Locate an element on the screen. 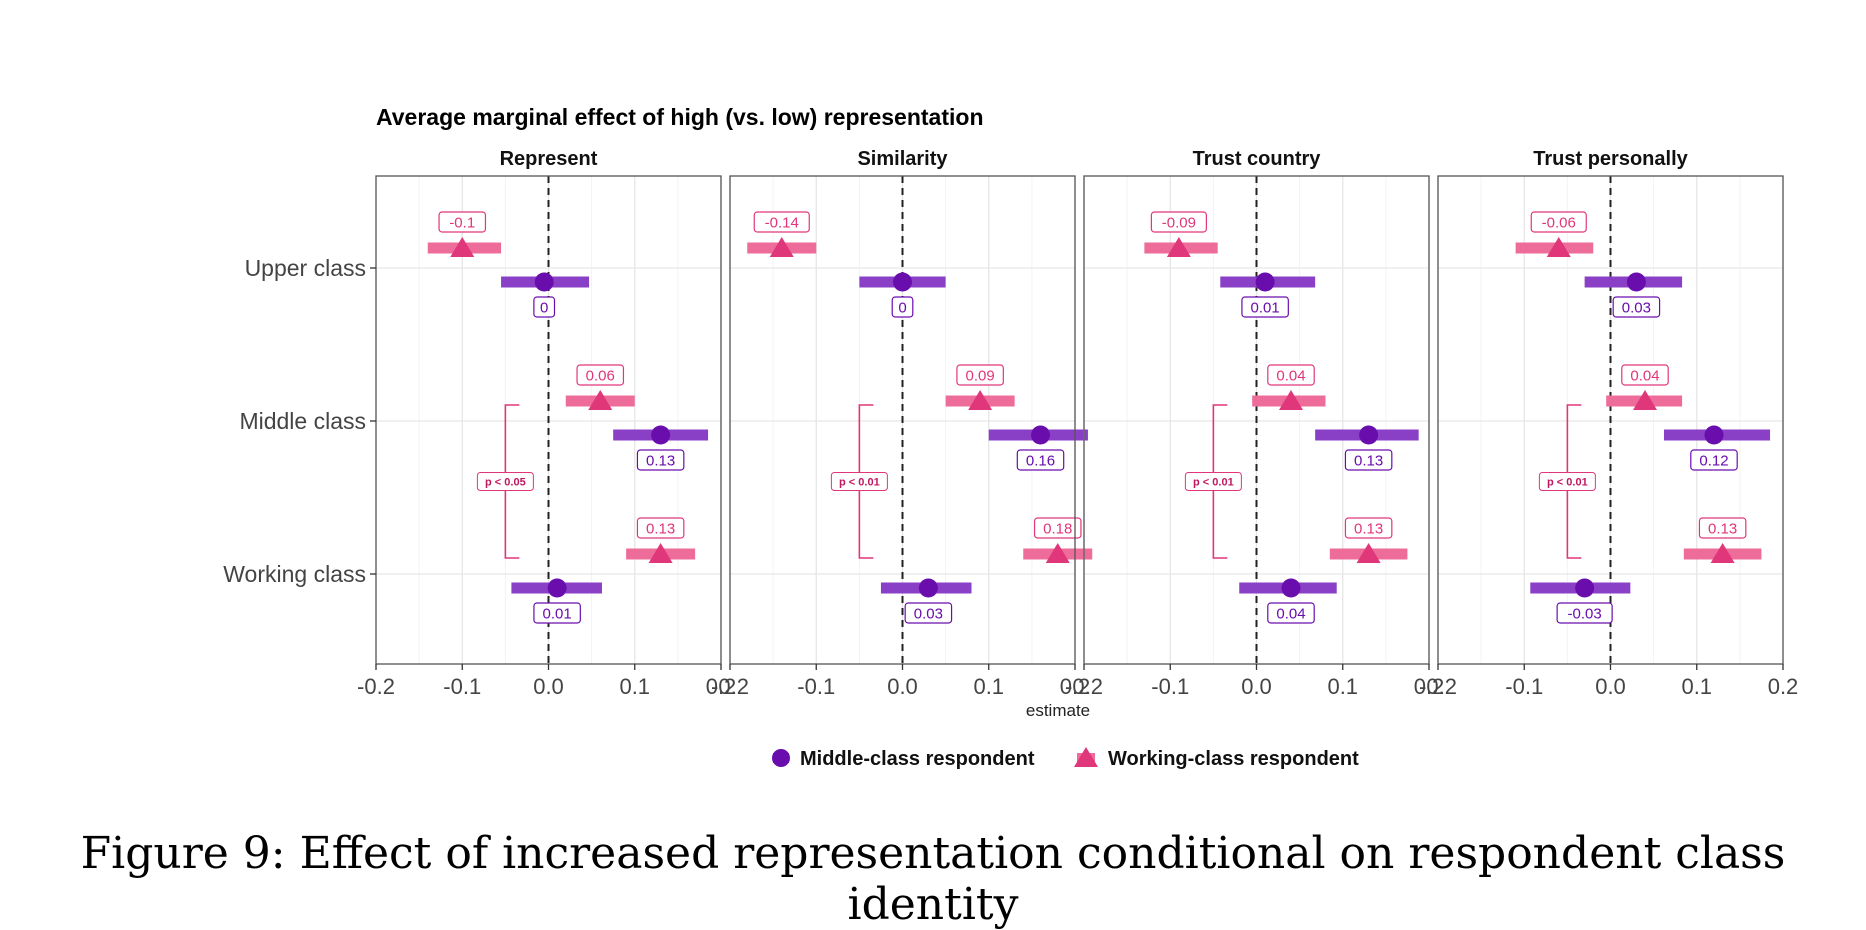 This screenshot has height=930, width=1866. working-class-estimate: -0.06 is located at coordinates (1554, 234).